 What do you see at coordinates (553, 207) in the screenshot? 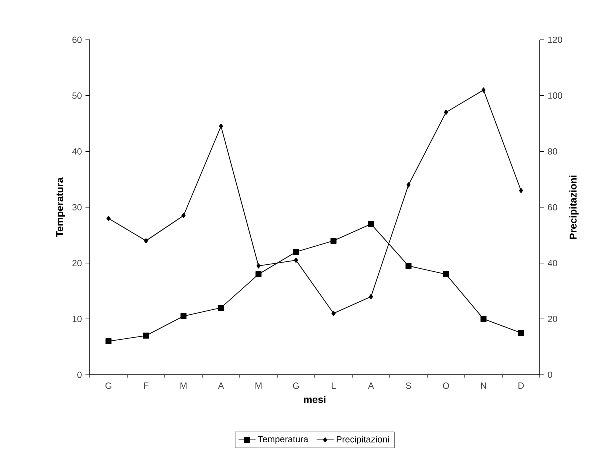
I see `y2-tick-label: 60` at bounding box center [553, 207].